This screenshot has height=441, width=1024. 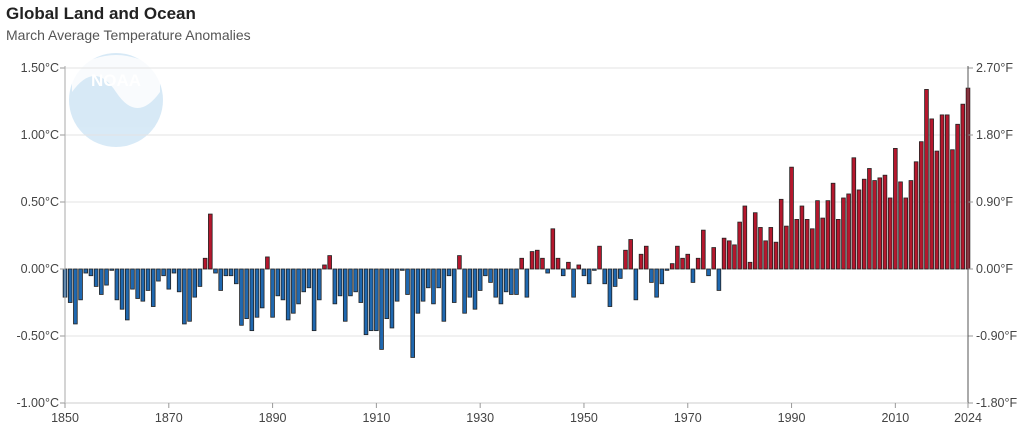 I want to click on bar-1951, so click(x=589, y=276).